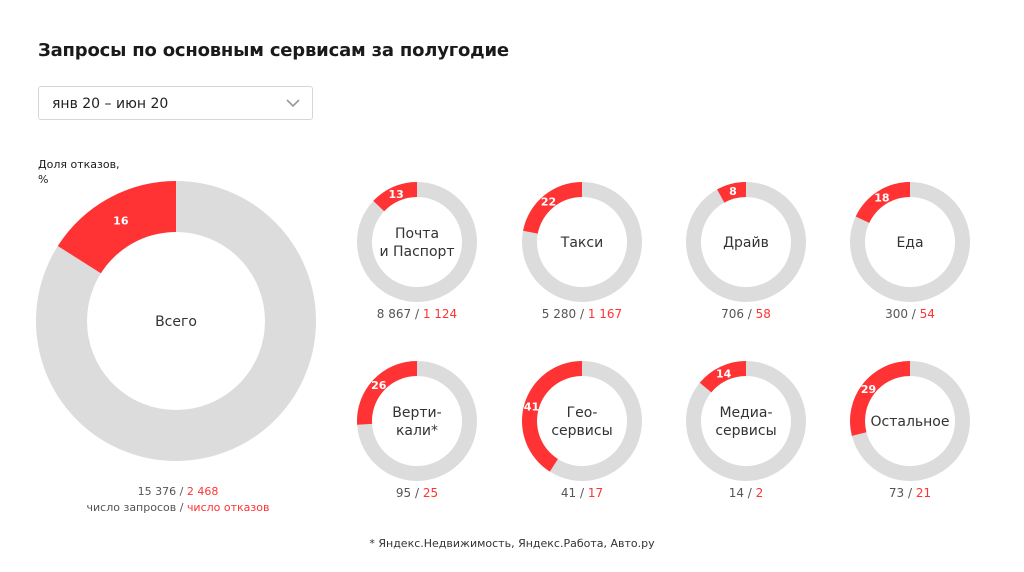 The image size is (1024, 572). Describe the element at coordinates (910, 422) in the screenshot. I see `donut-7-name: Остальное` at that location.